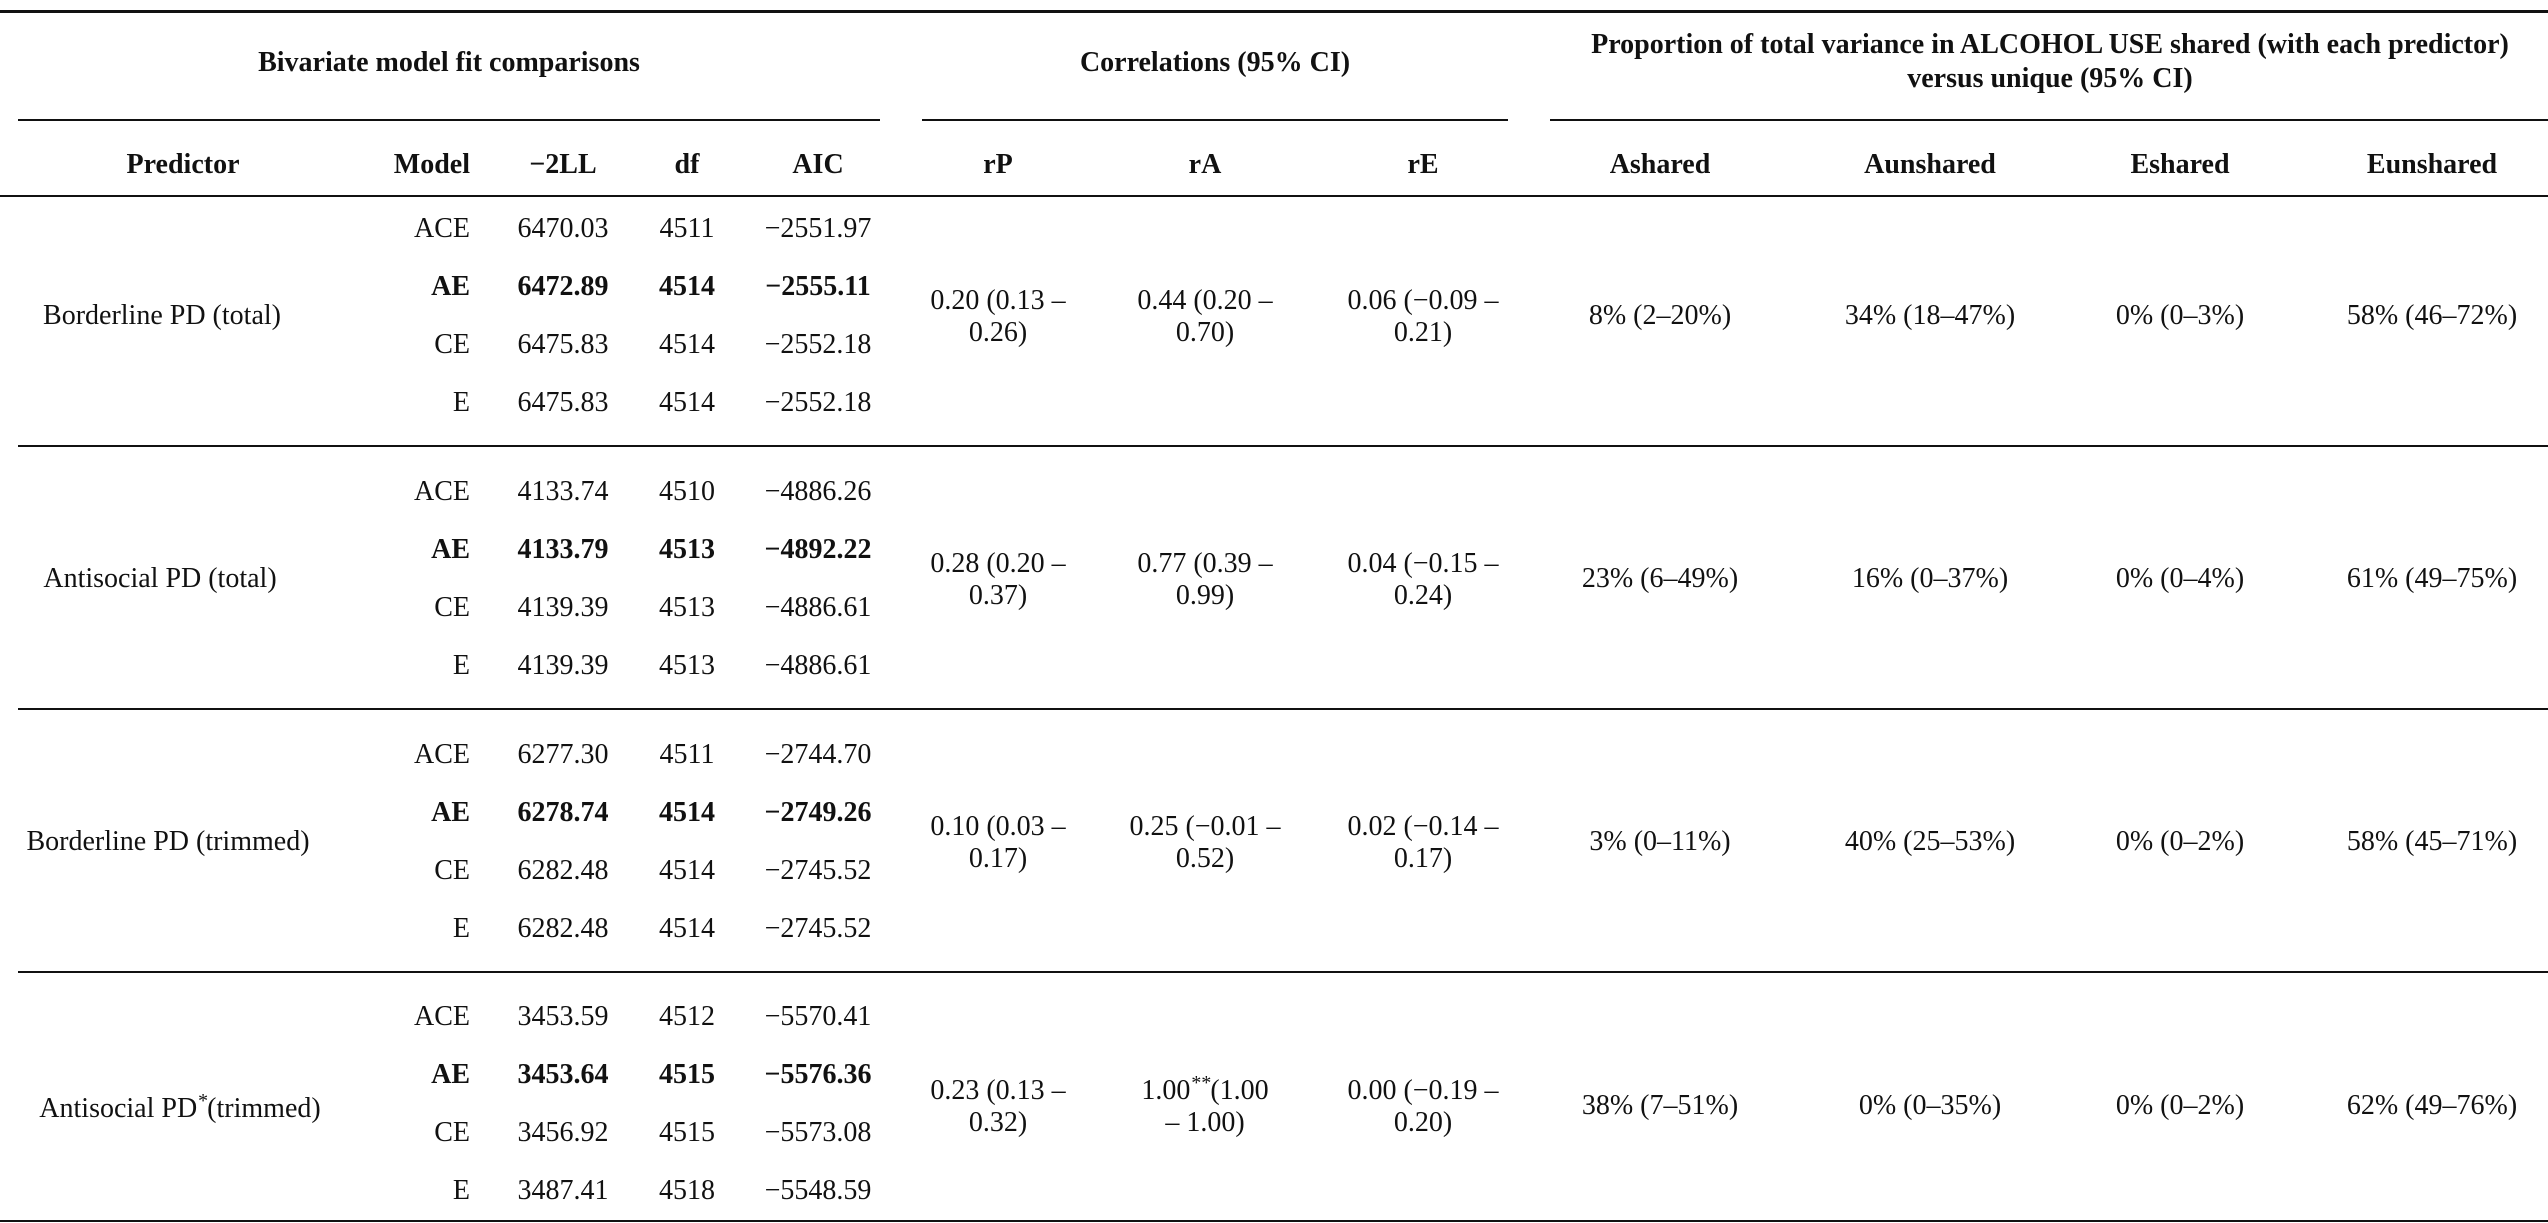  I want to click on col-header-ashared: Ashared, so click(1660, 164).